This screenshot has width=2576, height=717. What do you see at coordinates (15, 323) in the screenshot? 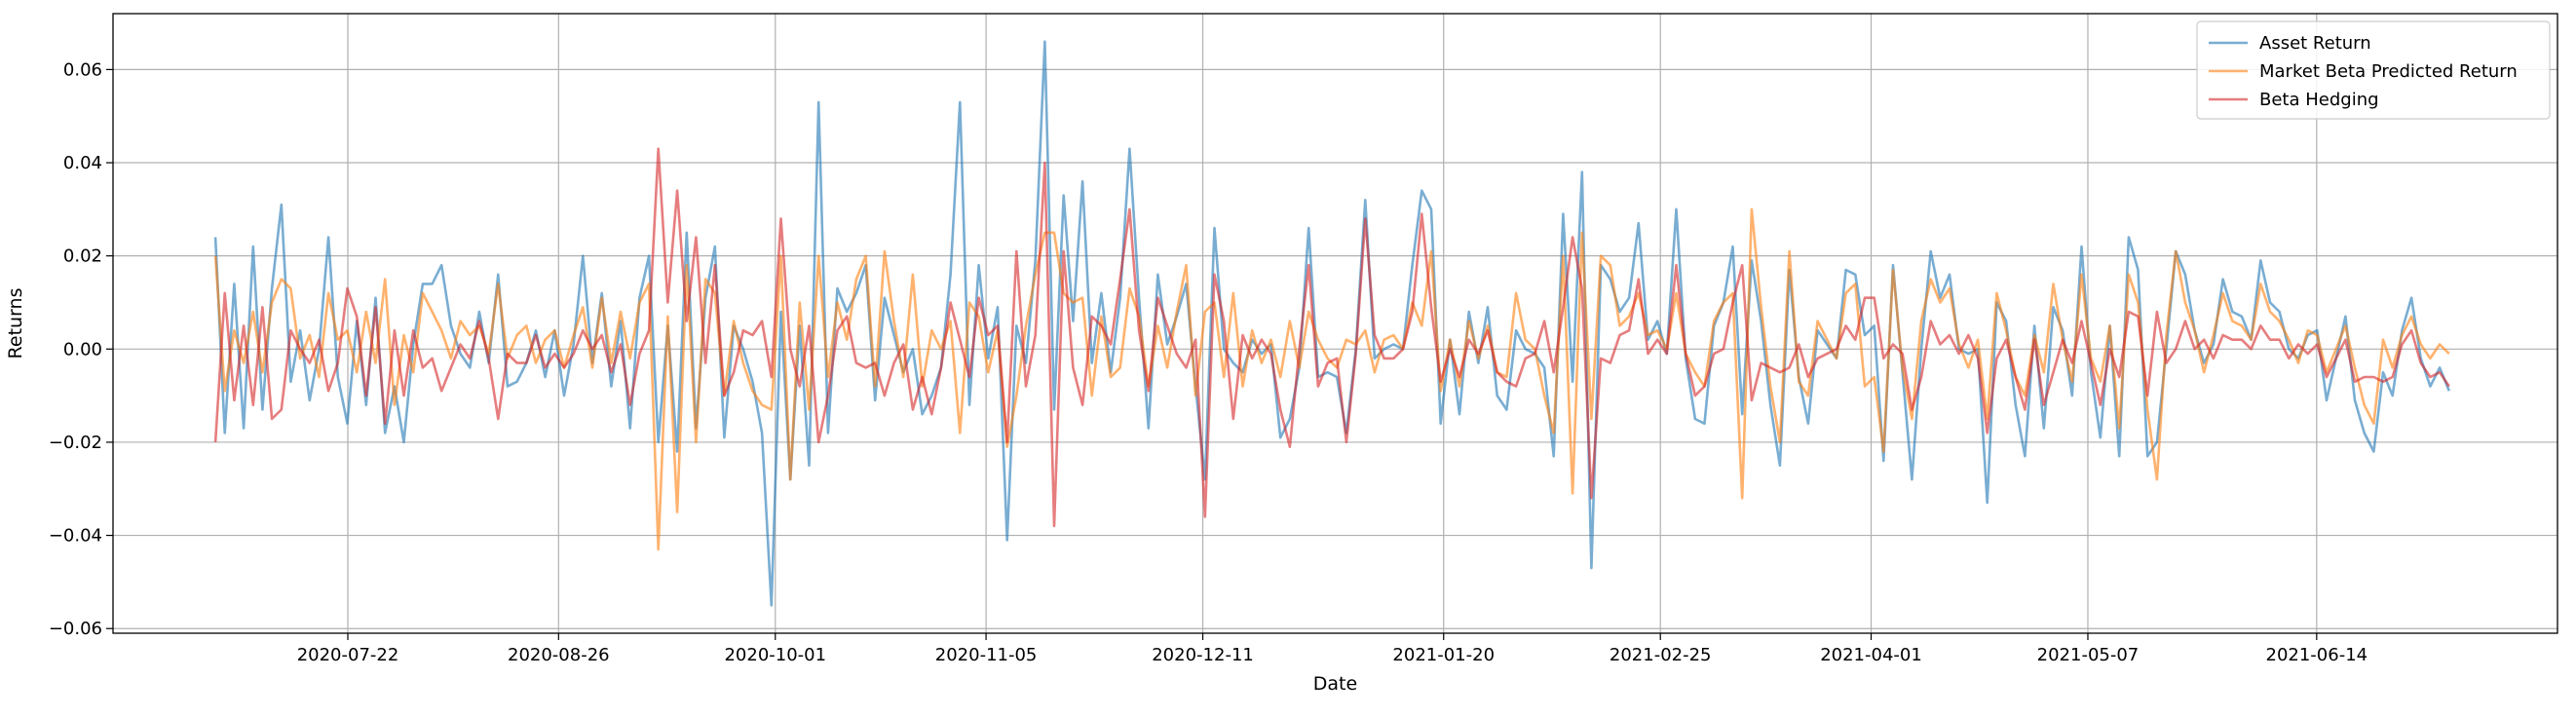
I see `y-axis-label: Returns` at bounding box center [15, 323].